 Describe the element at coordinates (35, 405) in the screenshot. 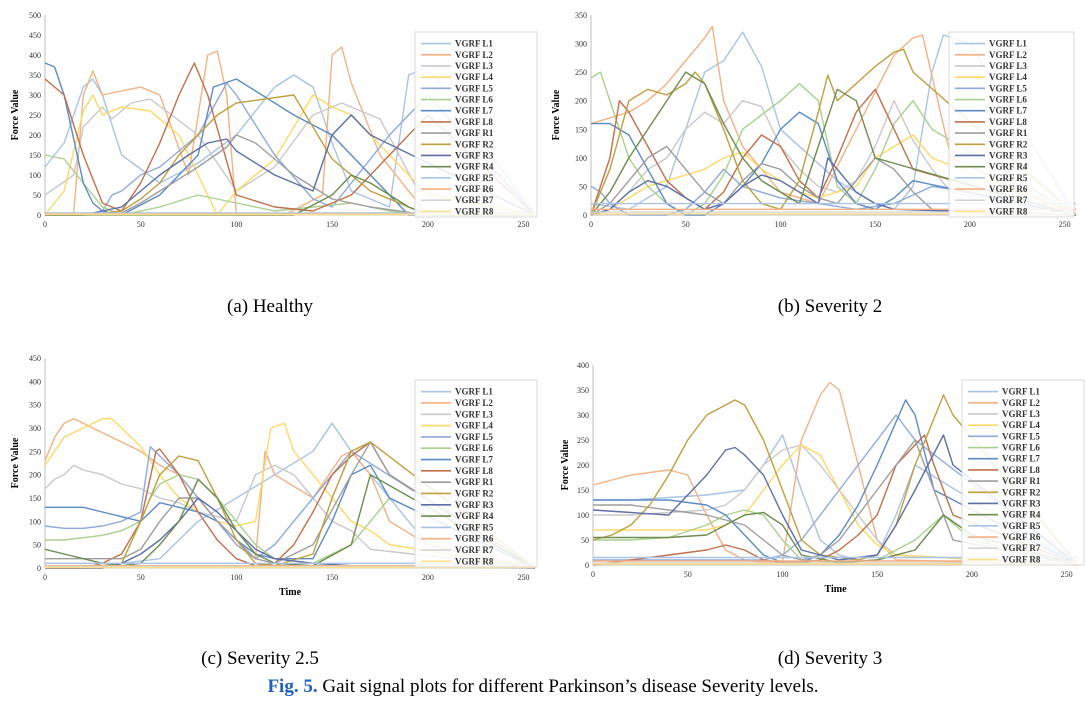

I see `y-tick-label: 350` at that location.